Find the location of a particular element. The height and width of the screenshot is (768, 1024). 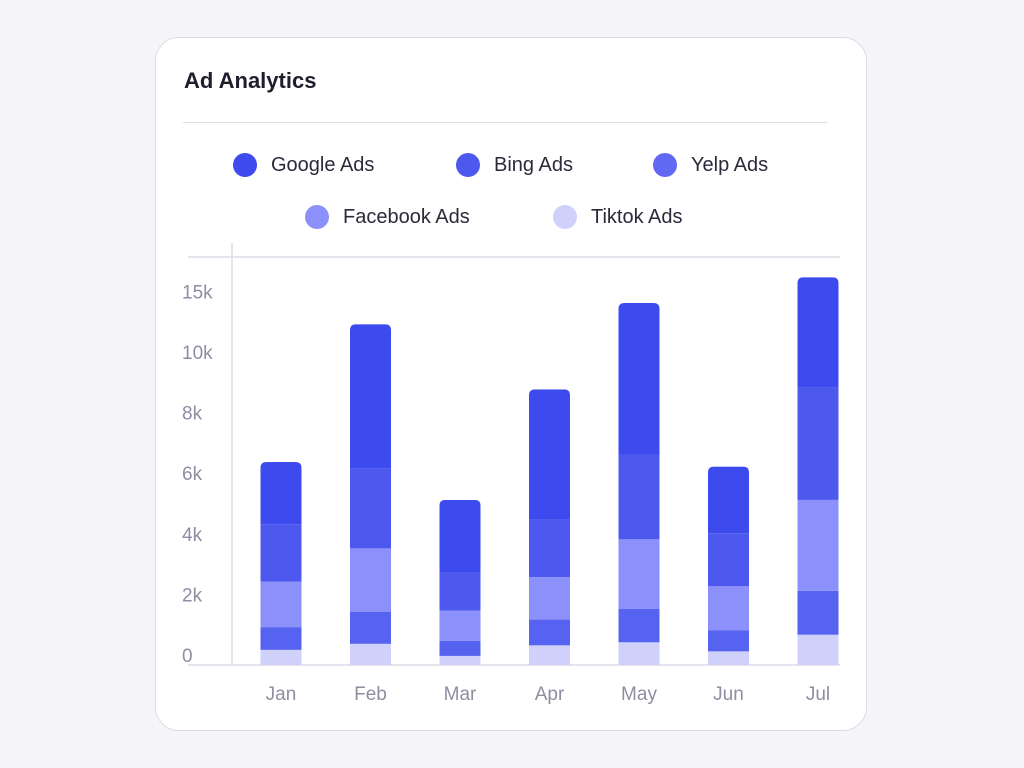

legend-item-bing-ads: Bing Ads is located at coordinates (514, 165).